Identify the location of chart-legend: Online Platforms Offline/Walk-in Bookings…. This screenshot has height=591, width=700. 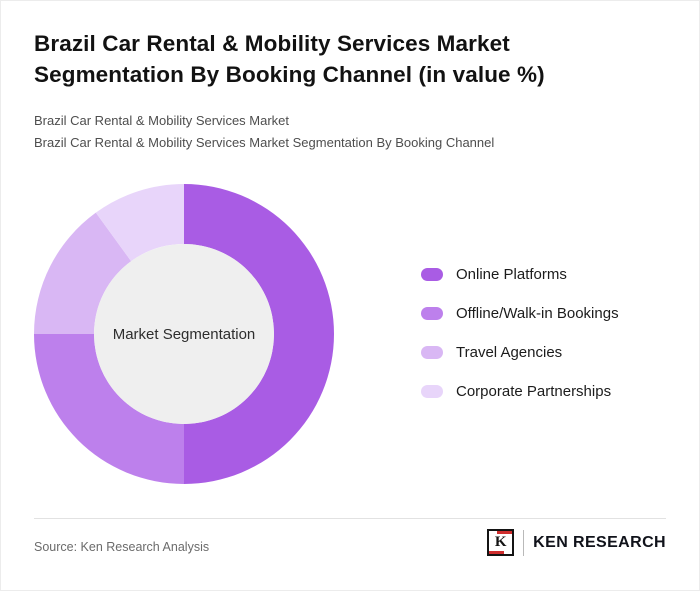
(520, 333).